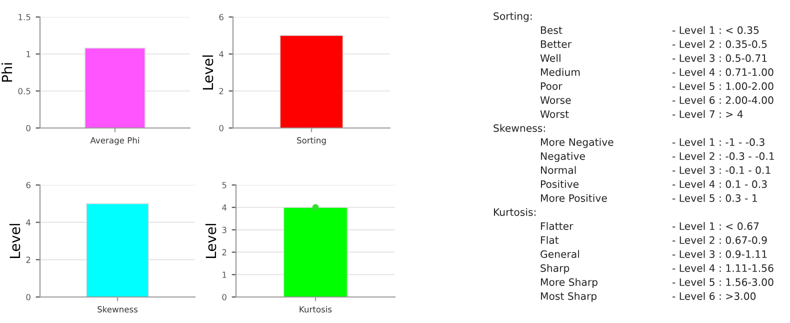 This screenshot has height=323, width=790. I want to click on category-label: Worst, so click(554, 114).